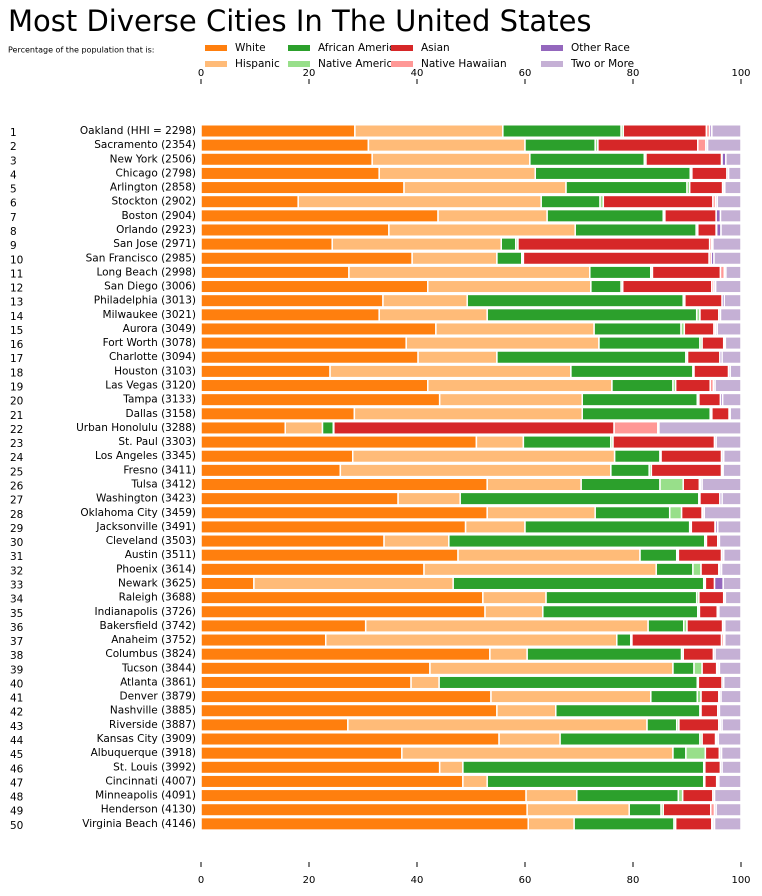 Image resolution: width=762 pixels, height=896 pixels. I want to click on y-tick-label: Washington (3423), so click(146, 499).